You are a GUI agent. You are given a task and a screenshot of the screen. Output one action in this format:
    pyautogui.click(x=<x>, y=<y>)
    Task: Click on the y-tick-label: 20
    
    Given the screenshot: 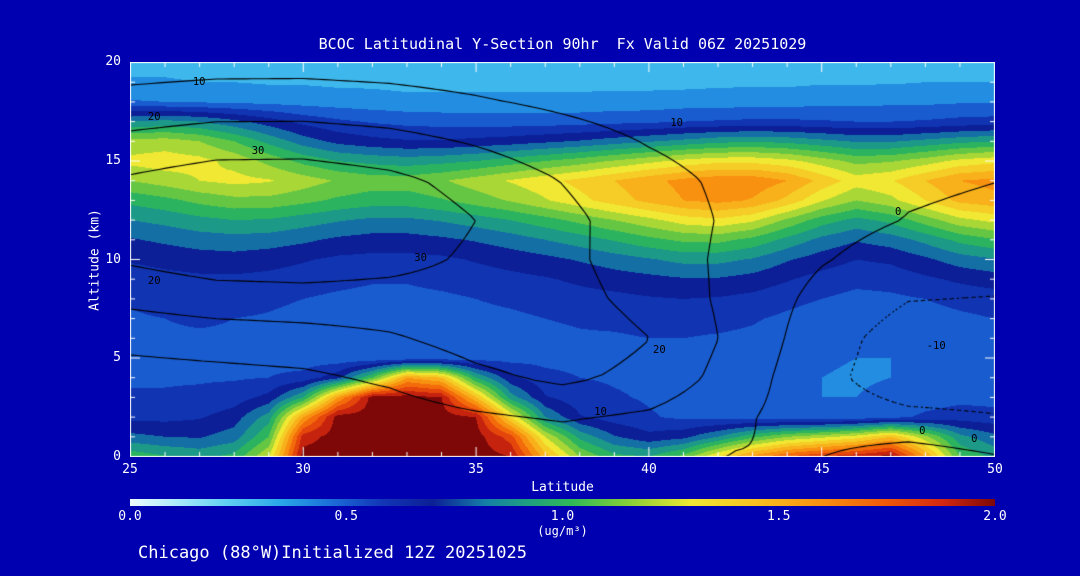 What is the action you would take?
    pyautogui.click(x=113, y=61)
    